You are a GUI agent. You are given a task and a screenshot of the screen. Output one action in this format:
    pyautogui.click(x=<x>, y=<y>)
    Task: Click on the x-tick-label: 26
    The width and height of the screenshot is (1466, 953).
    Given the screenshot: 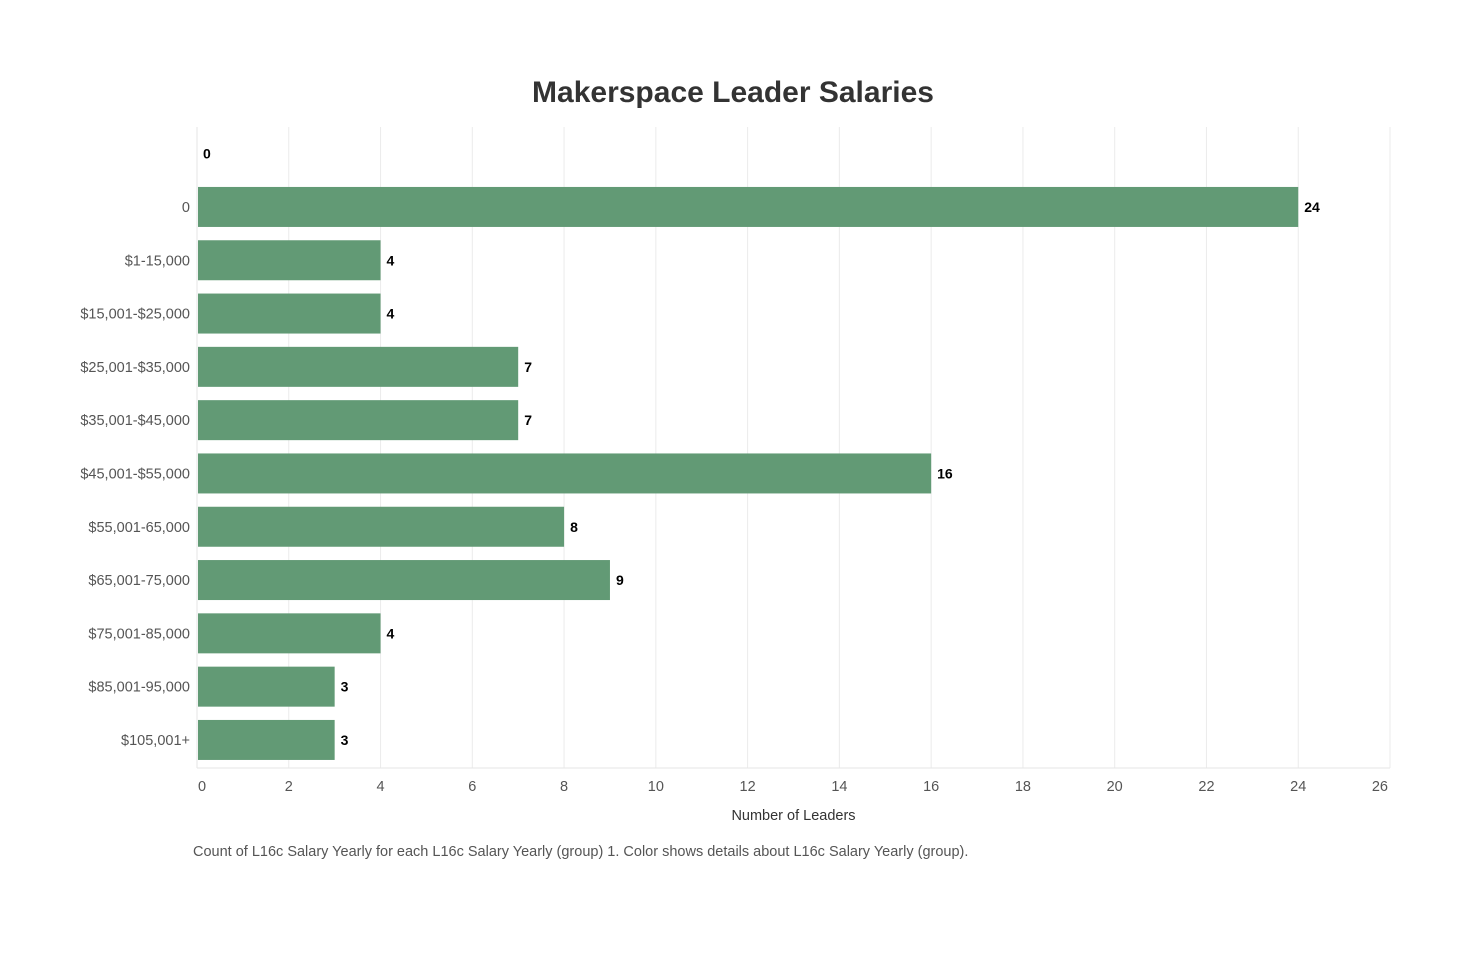 What is the action you would take?
    pyautogui.click(x=1380, y=787)
    